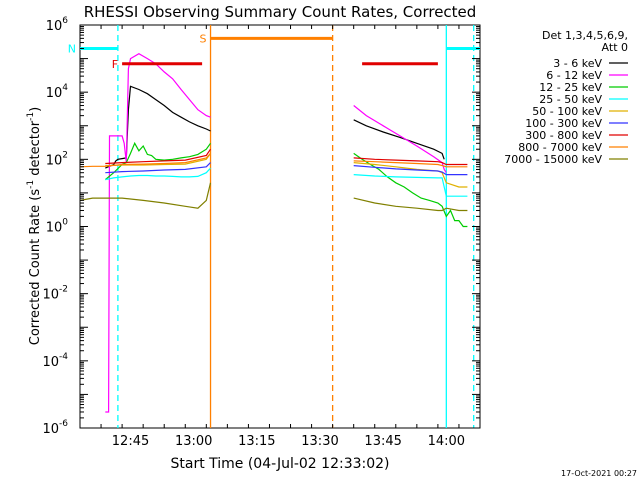 The height and width of the screenshot is (480, 640). I want to click on x-tick-label-5: 14:00, so click(446, 441).